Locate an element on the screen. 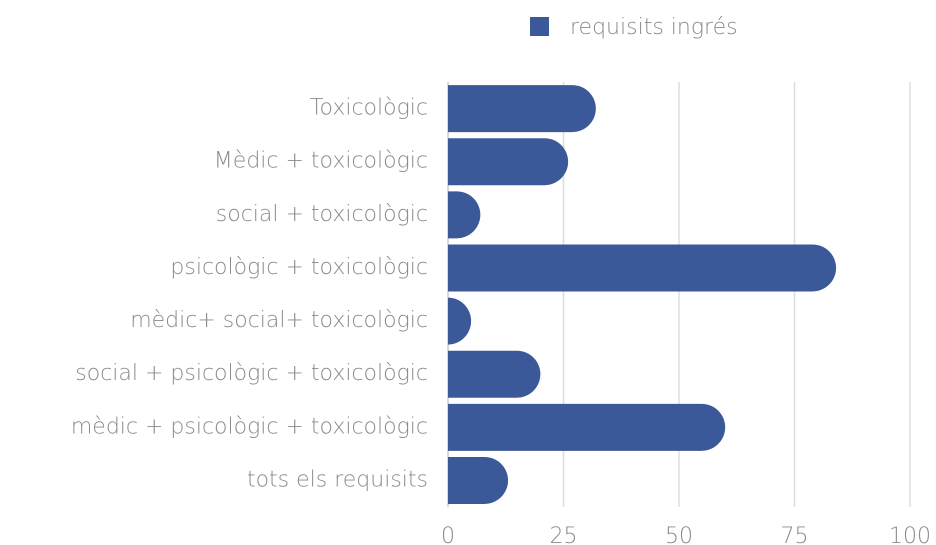  x-tick-label: 75 is located at coordinates (795, 534).